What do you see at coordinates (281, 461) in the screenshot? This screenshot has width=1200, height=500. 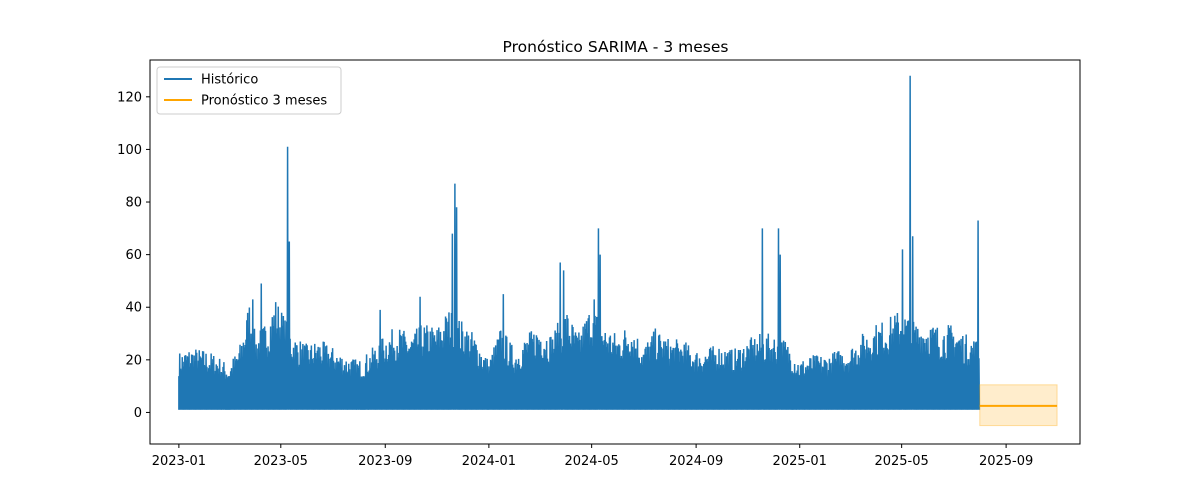 I see `x-tick-label-2023-05: 2023-05` at bounding box center [281, 461].